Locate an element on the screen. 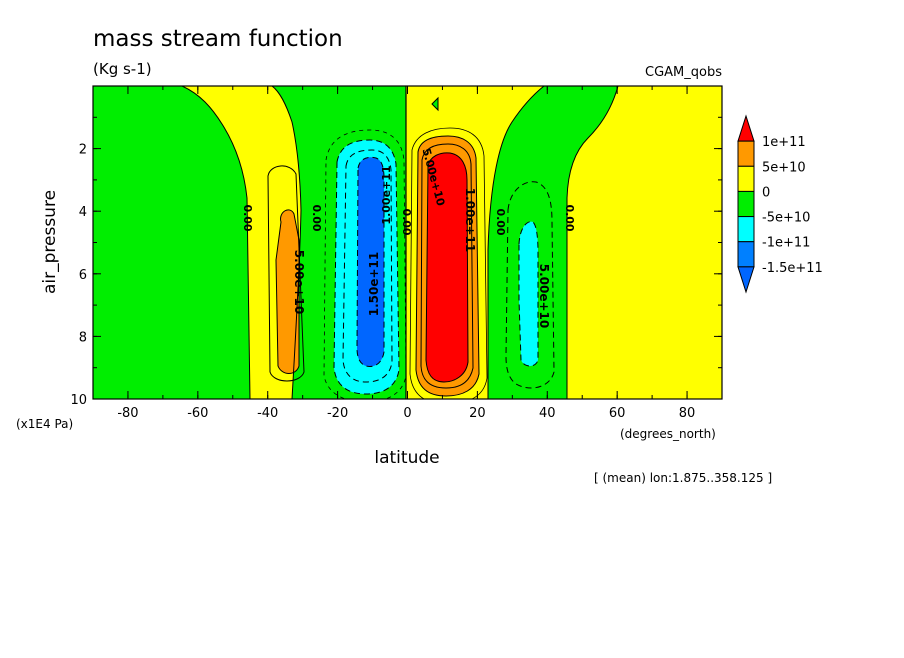 The image size is (904, 658). region-red-right is located at coordinates (447, 267).